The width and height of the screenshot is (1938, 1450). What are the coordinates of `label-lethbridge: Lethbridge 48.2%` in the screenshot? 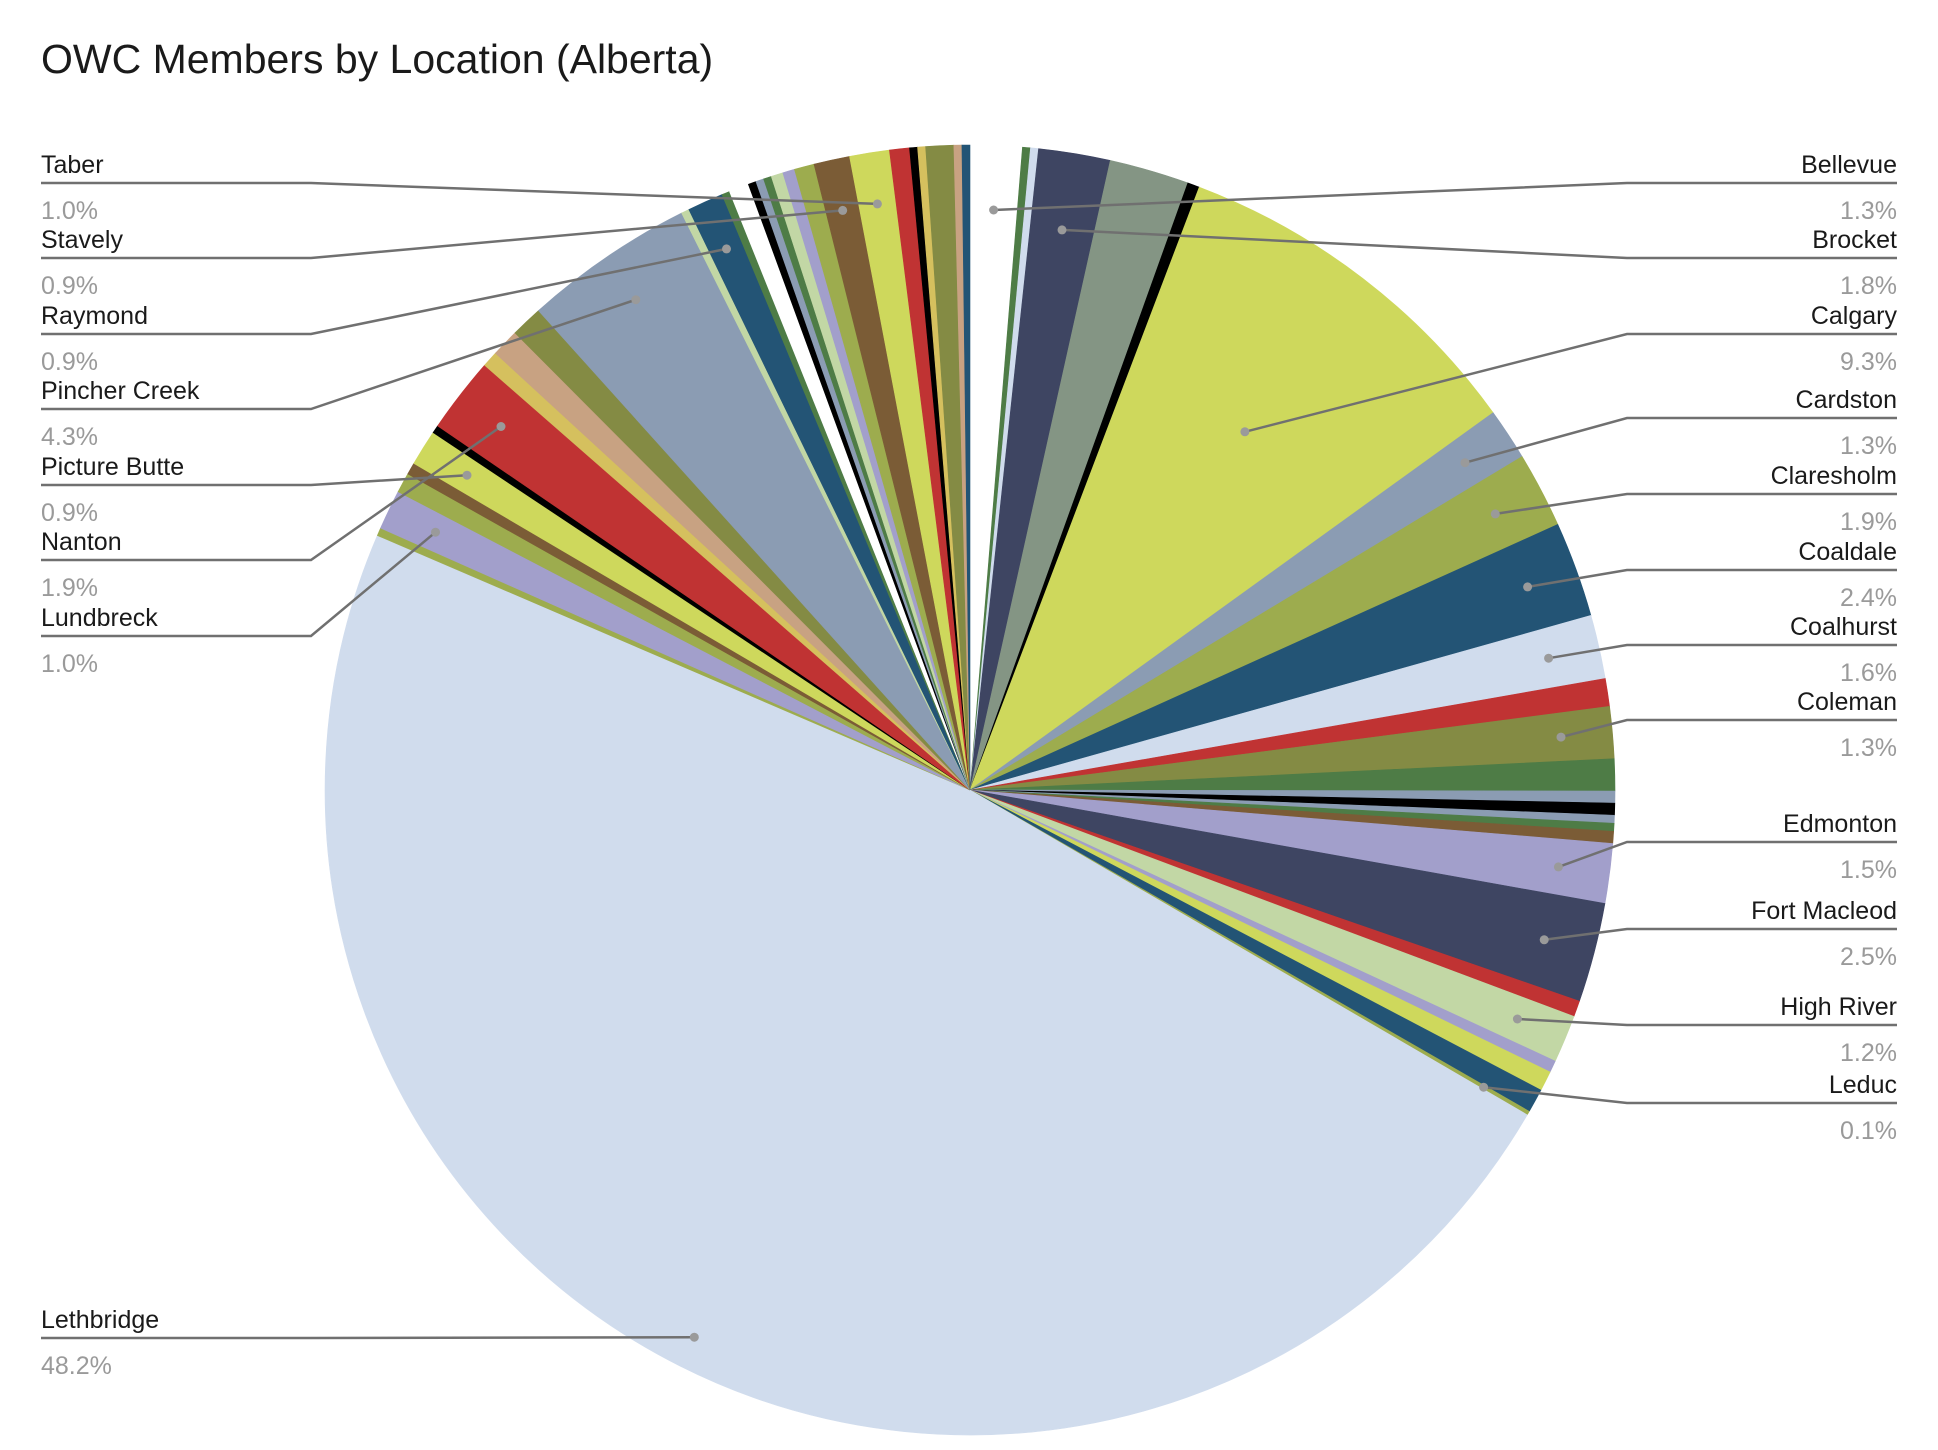 It's located at (370, 1343).